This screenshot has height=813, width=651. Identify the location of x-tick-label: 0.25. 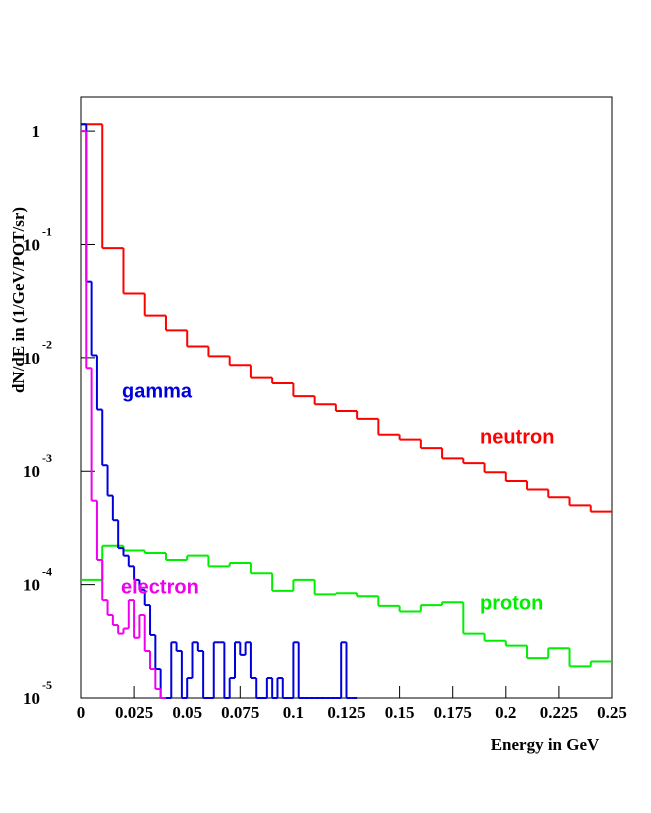
(612, 712).